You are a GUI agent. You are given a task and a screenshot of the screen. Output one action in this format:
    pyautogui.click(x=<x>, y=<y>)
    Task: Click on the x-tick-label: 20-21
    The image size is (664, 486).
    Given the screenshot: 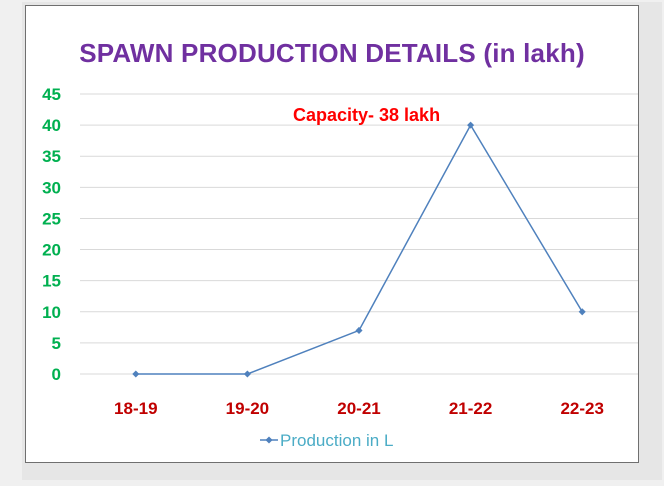 What is the action you would take?
    pyautogui.click(x=358, y=408)
    